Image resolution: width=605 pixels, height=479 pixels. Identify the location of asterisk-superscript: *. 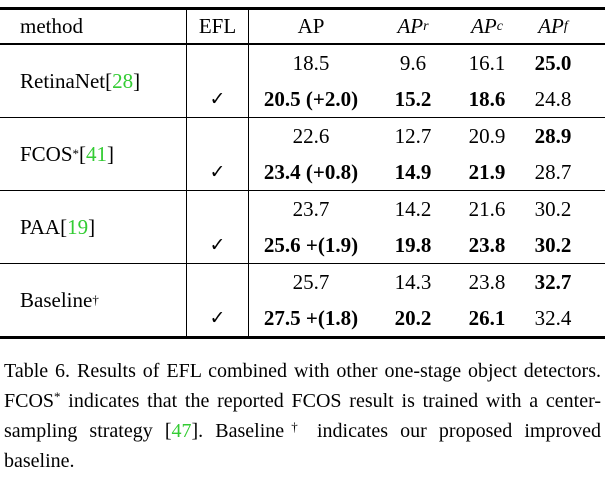
(57, 396).